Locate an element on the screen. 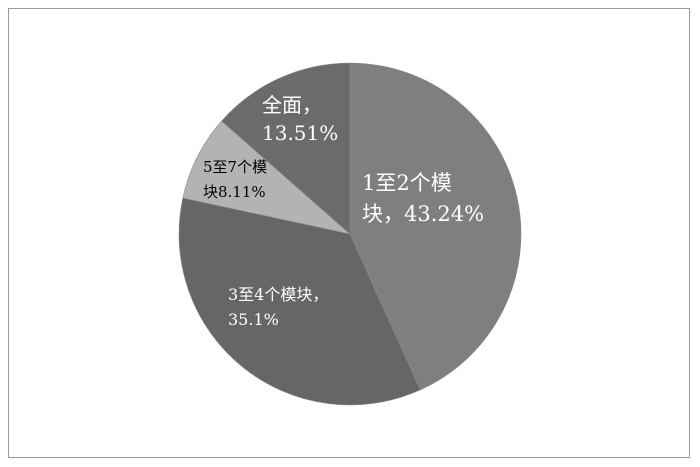 This screenshot has height=467, width=700. slice-label-line: 块，43.24% is located at coordinates (423, 214).